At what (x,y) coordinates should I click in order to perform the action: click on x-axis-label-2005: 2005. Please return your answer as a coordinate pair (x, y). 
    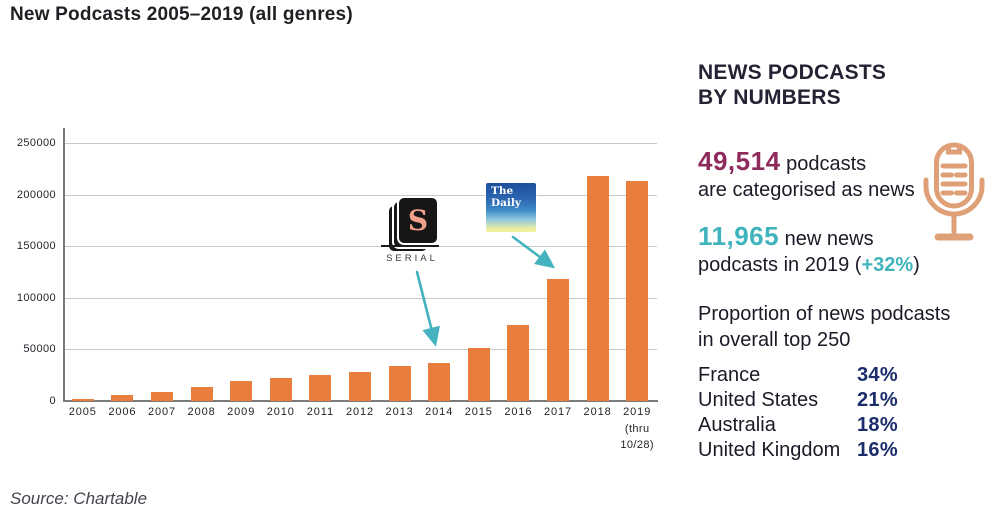
    Looking at the image, I should click on (82, 412).